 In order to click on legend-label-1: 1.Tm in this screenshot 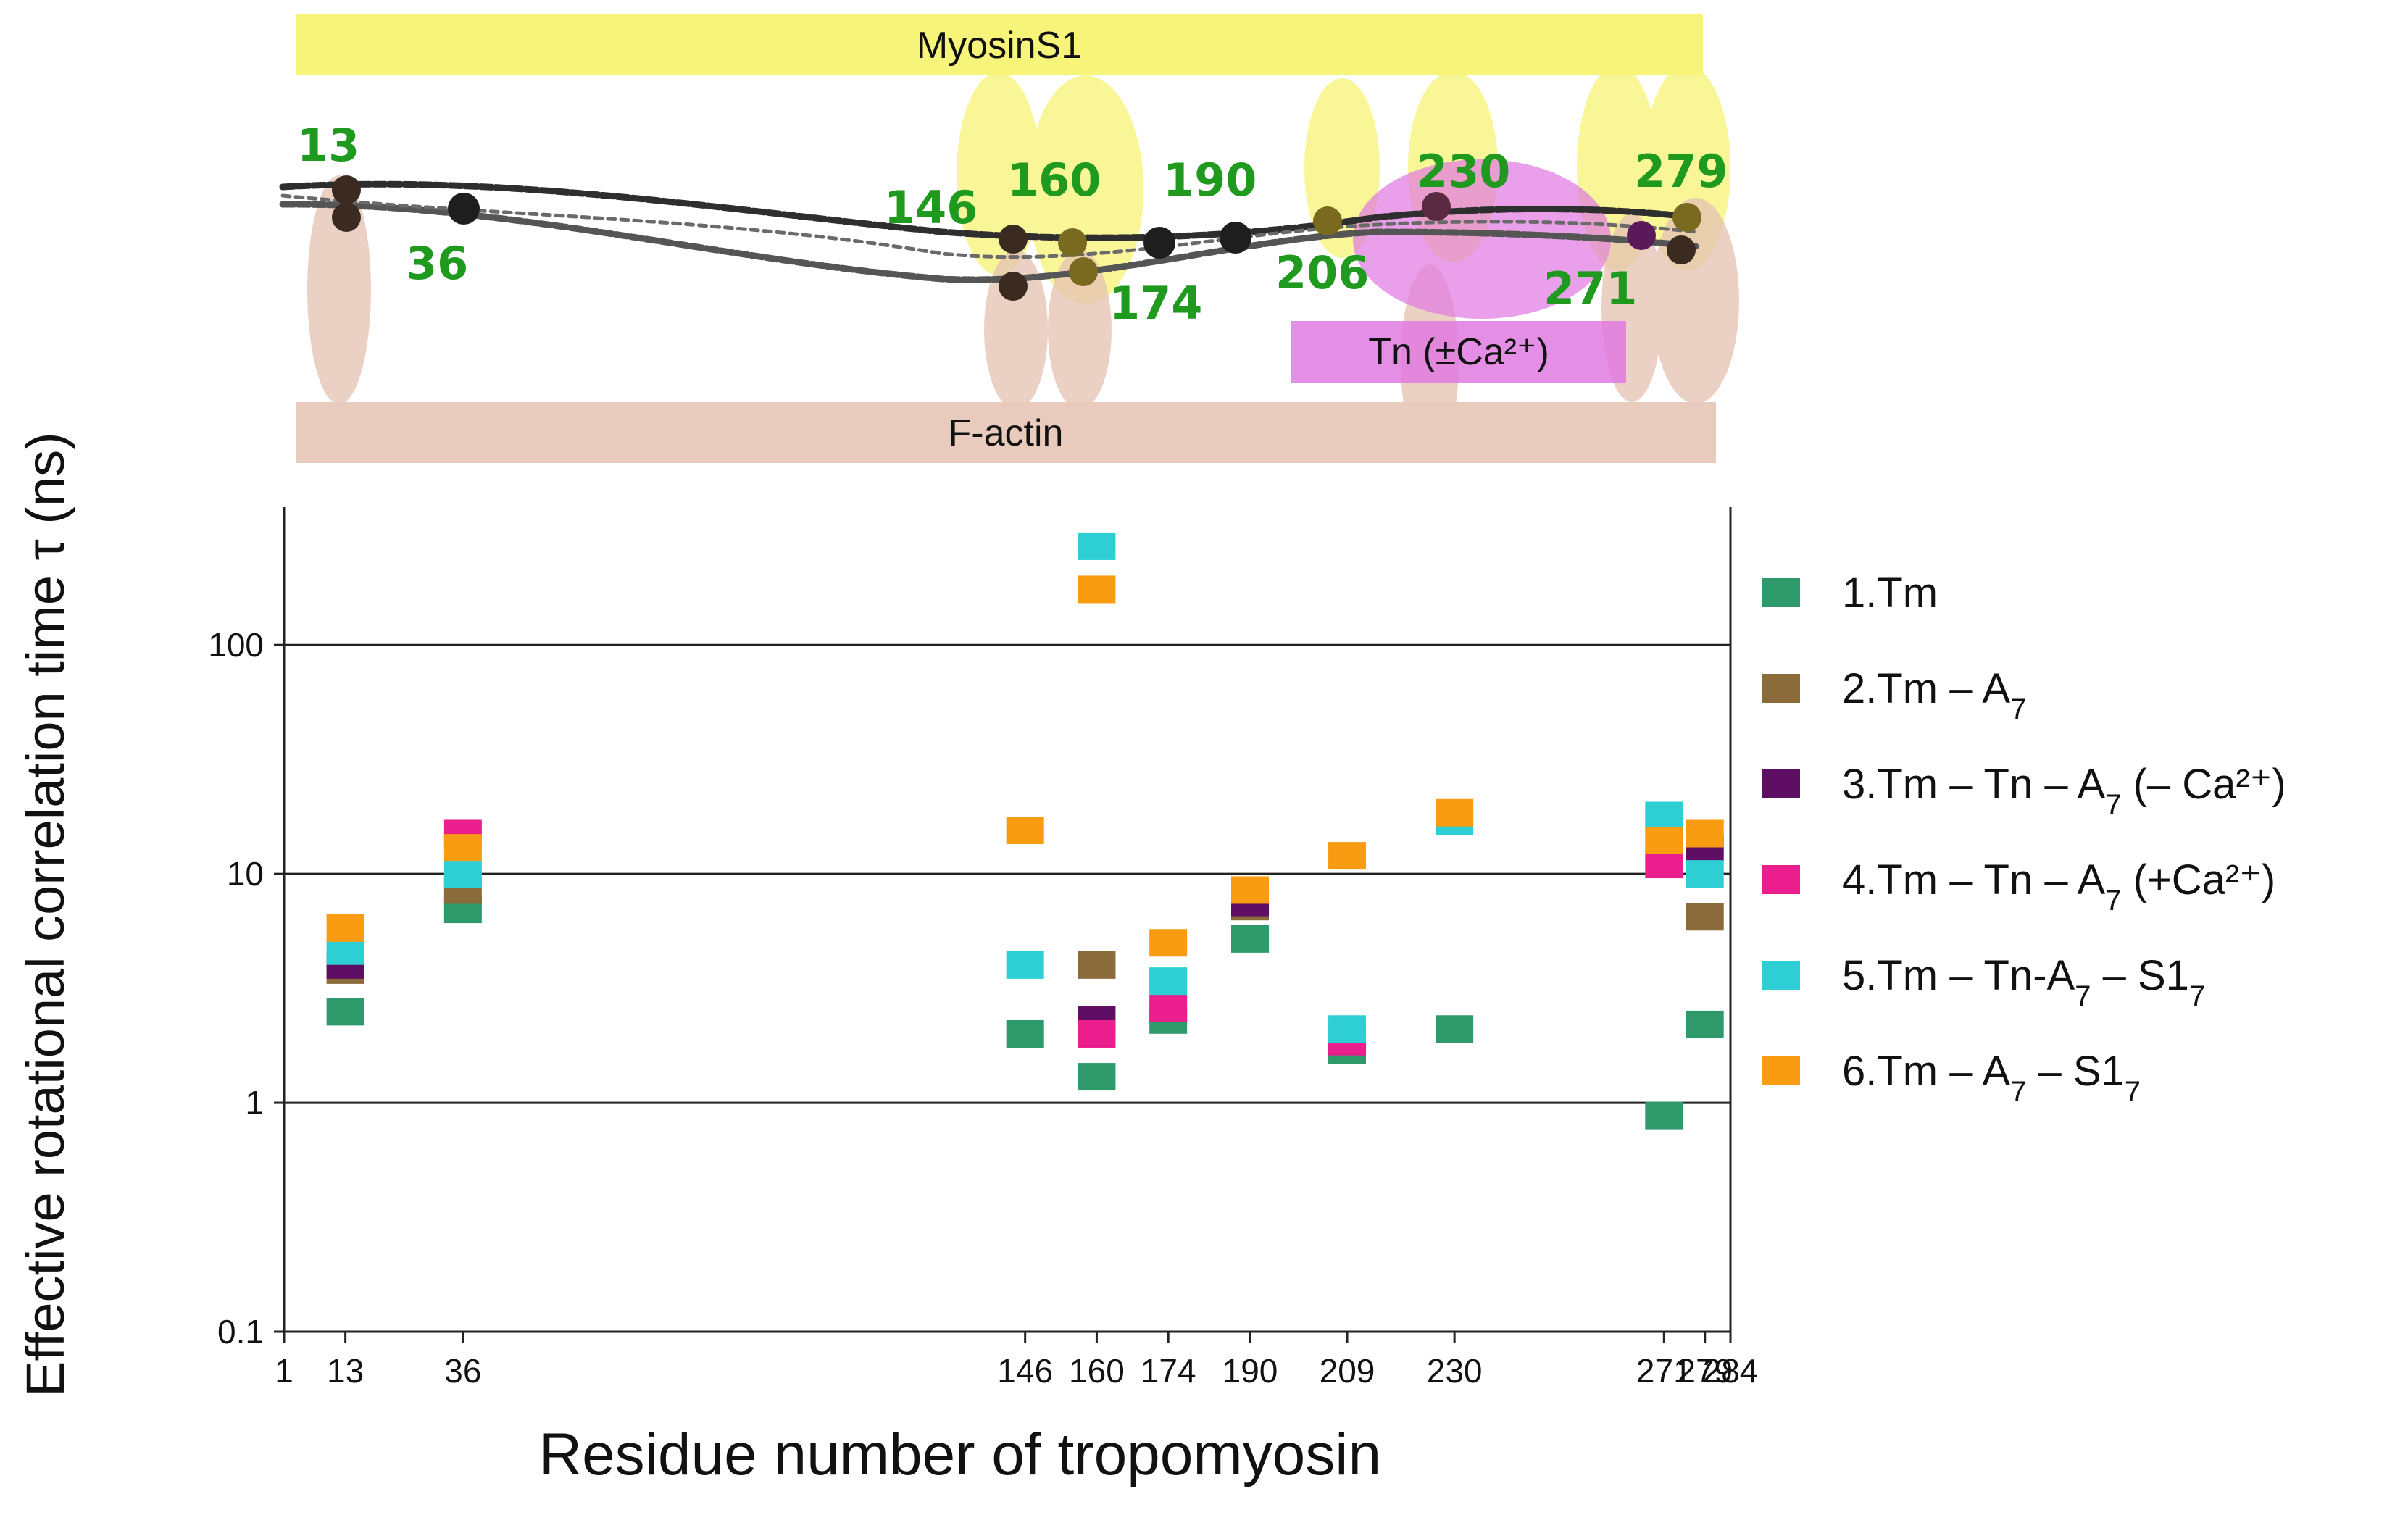, I will do `click(1890, 593)`.